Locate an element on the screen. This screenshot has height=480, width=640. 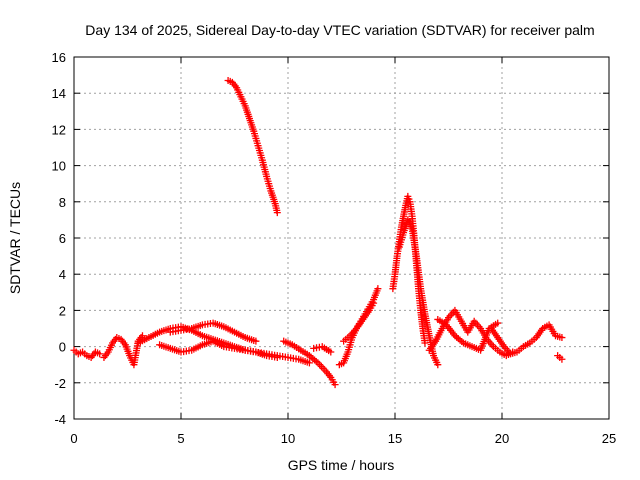
y-tick-label: 16 is located at coordinates (59, 57).